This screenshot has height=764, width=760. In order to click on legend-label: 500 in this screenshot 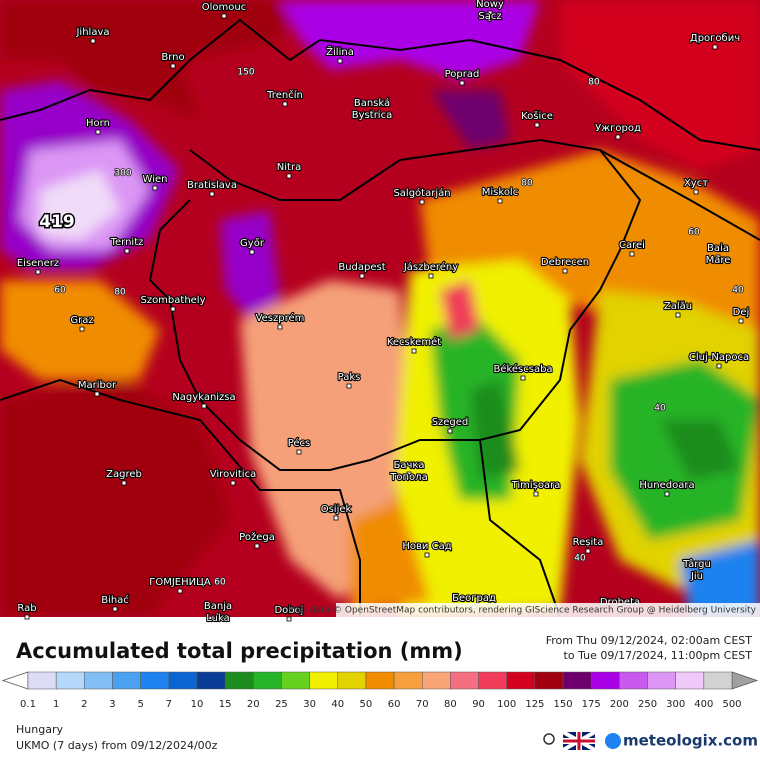, I will do `click(731, 704)`.